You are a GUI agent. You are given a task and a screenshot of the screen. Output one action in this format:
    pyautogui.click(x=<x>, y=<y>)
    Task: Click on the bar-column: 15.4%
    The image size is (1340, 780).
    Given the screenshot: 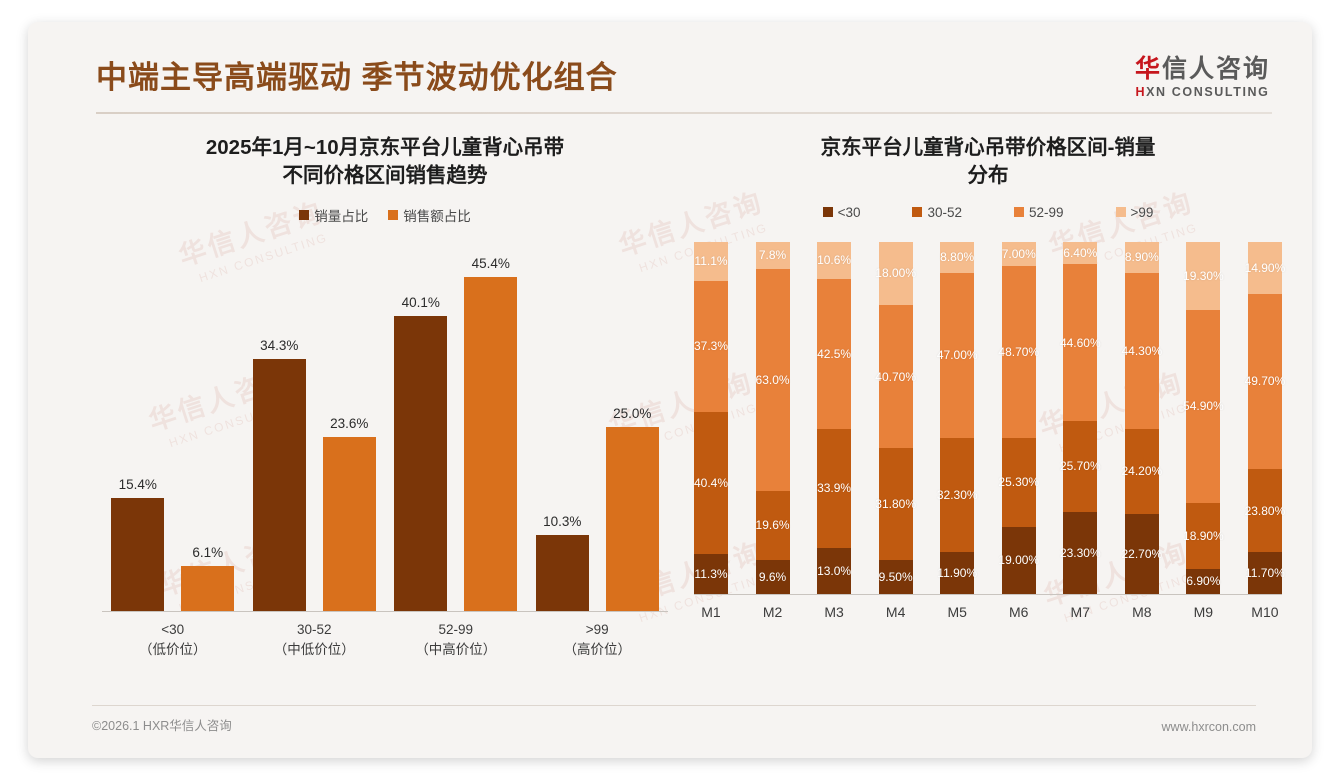 What is the action you would take?
    pyautogui.click(x=138, y=427)
    